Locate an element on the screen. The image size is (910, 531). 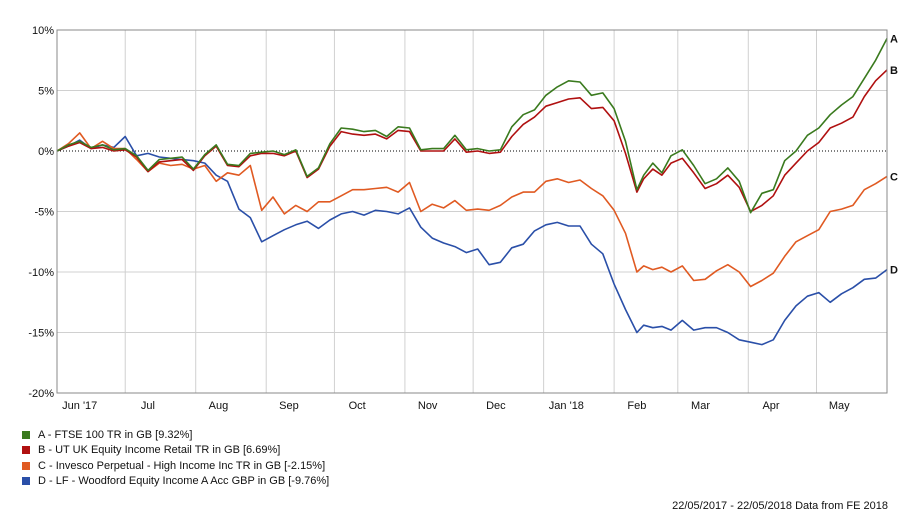
series-end-label-b: B is located at coordinates (894, 71).